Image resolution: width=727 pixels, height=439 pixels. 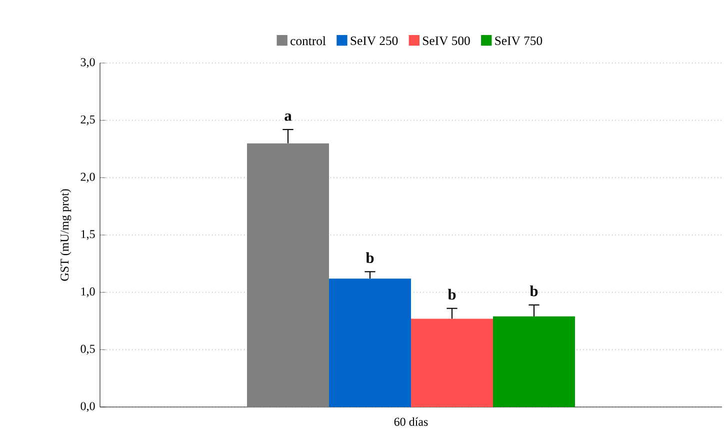 I want to click on y-tick-label: 1,5, so click(x=88, y=235).